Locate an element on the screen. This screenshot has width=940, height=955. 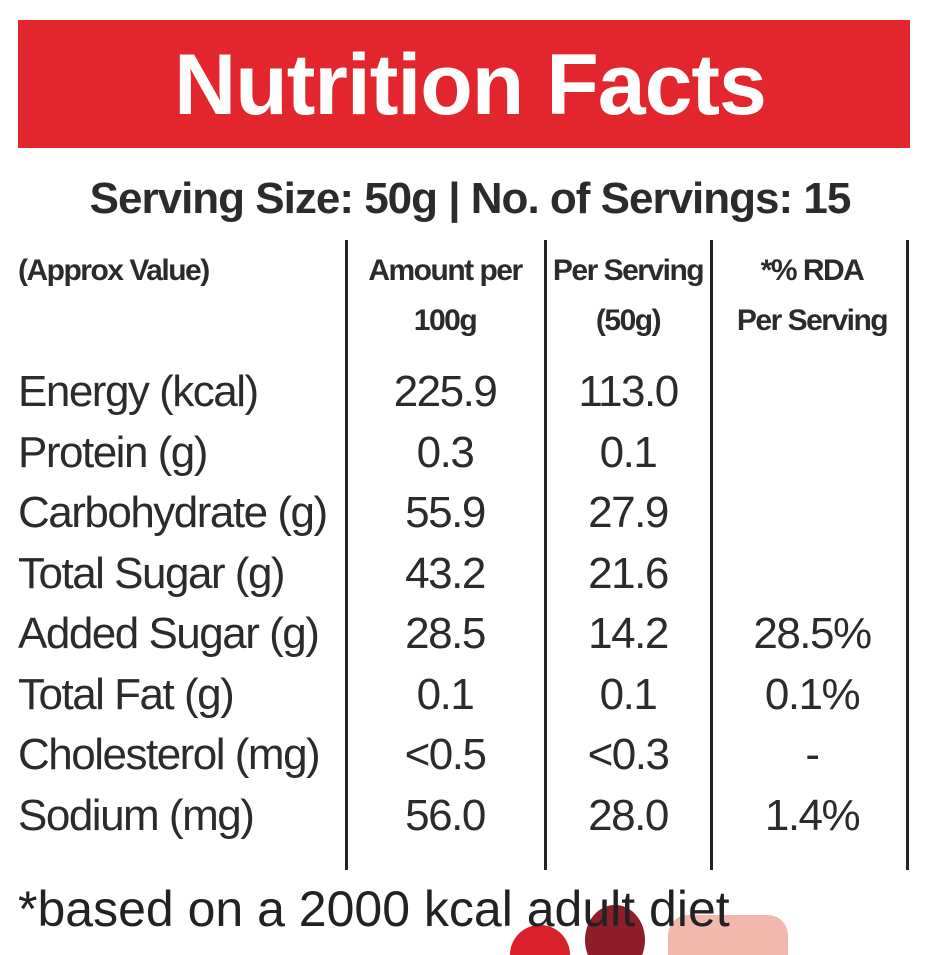
cell-value: 225.9 is located at coordinates (445, 391).